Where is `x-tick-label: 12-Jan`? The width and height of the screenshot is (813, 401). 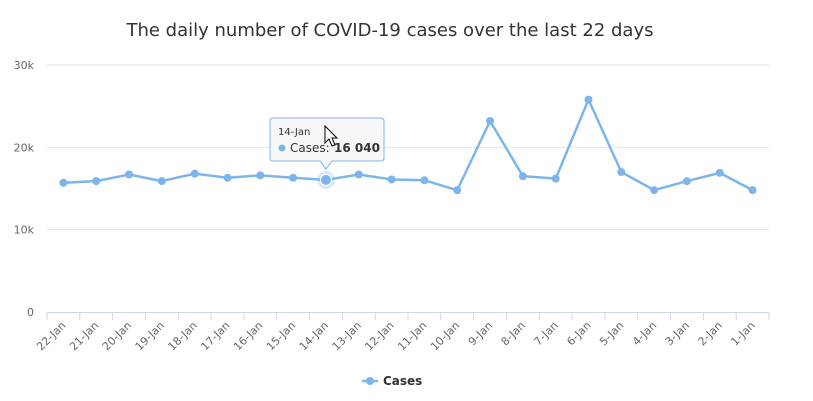 x-tick-label: 12-Jan is located at coordinates (379, 336).